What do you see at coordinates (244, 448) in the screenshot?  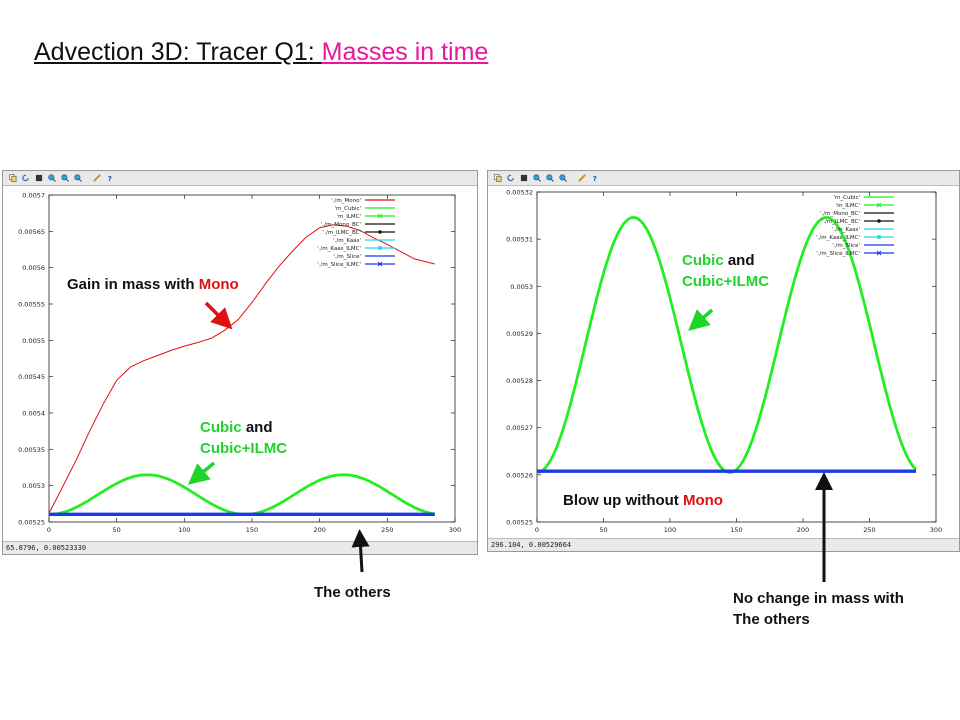 I see `annotation-left-cubic-ilmc: Cubic+ILMC` at bounding box center [244, 448].